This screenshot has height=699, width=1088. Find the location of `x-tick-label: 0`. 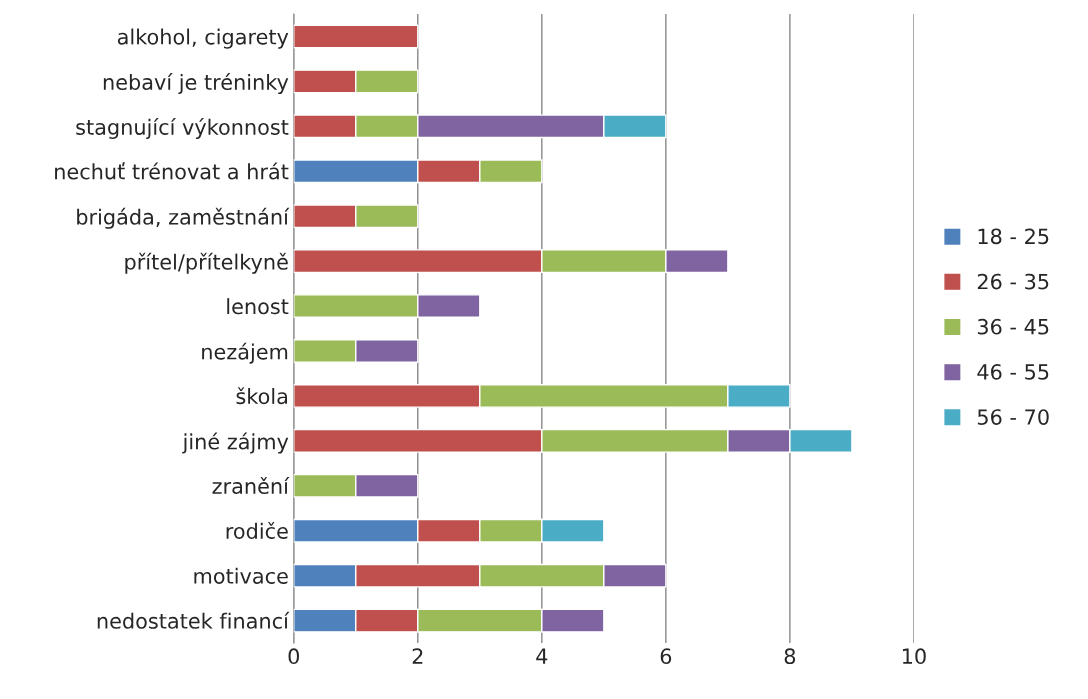

x-tick-label: 0 is located at coordinates (293, 656).